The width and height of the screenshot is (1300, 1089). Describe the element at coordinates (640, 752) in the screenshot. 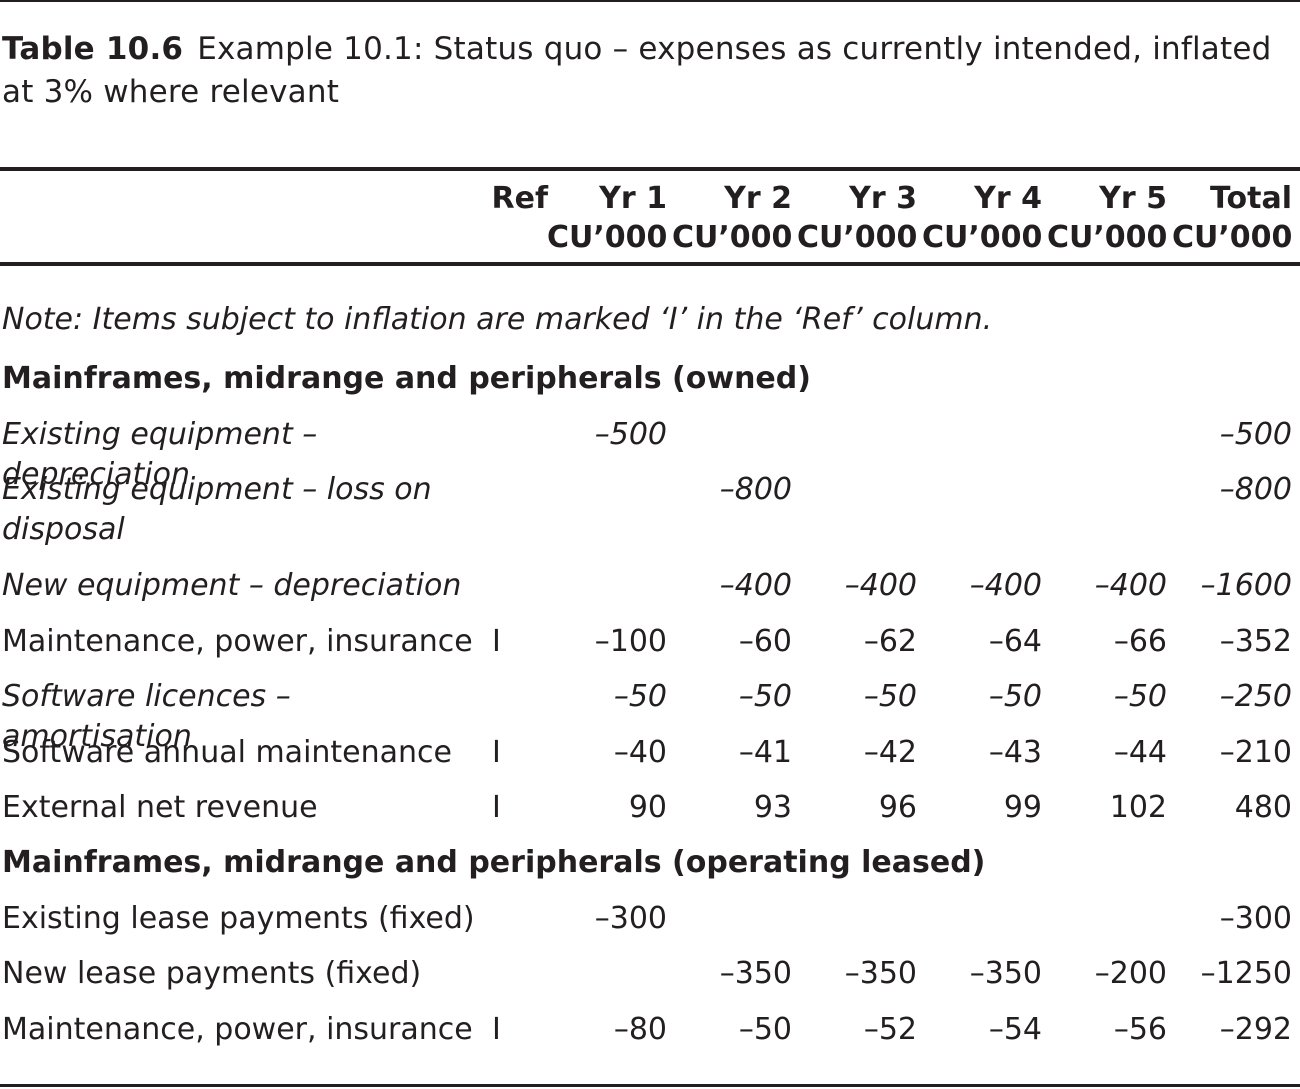

I see `cell-yr-1: –40` at that location.